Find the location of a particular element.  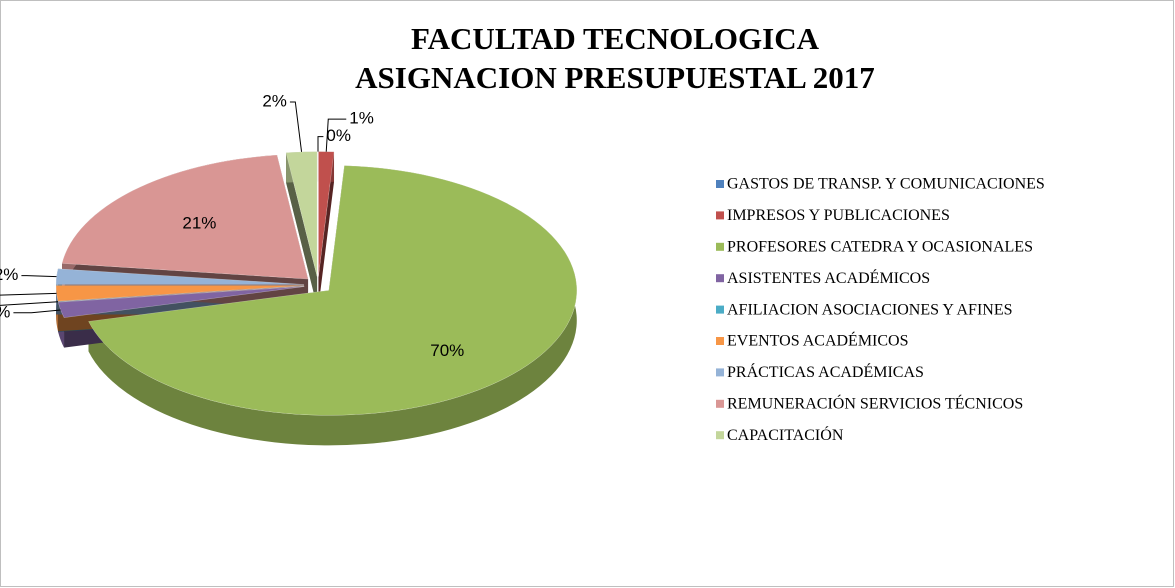

legend-label: REMUNERACIÓN SERVICIOS TÉCNICOS is located at coordinates (875, 402).